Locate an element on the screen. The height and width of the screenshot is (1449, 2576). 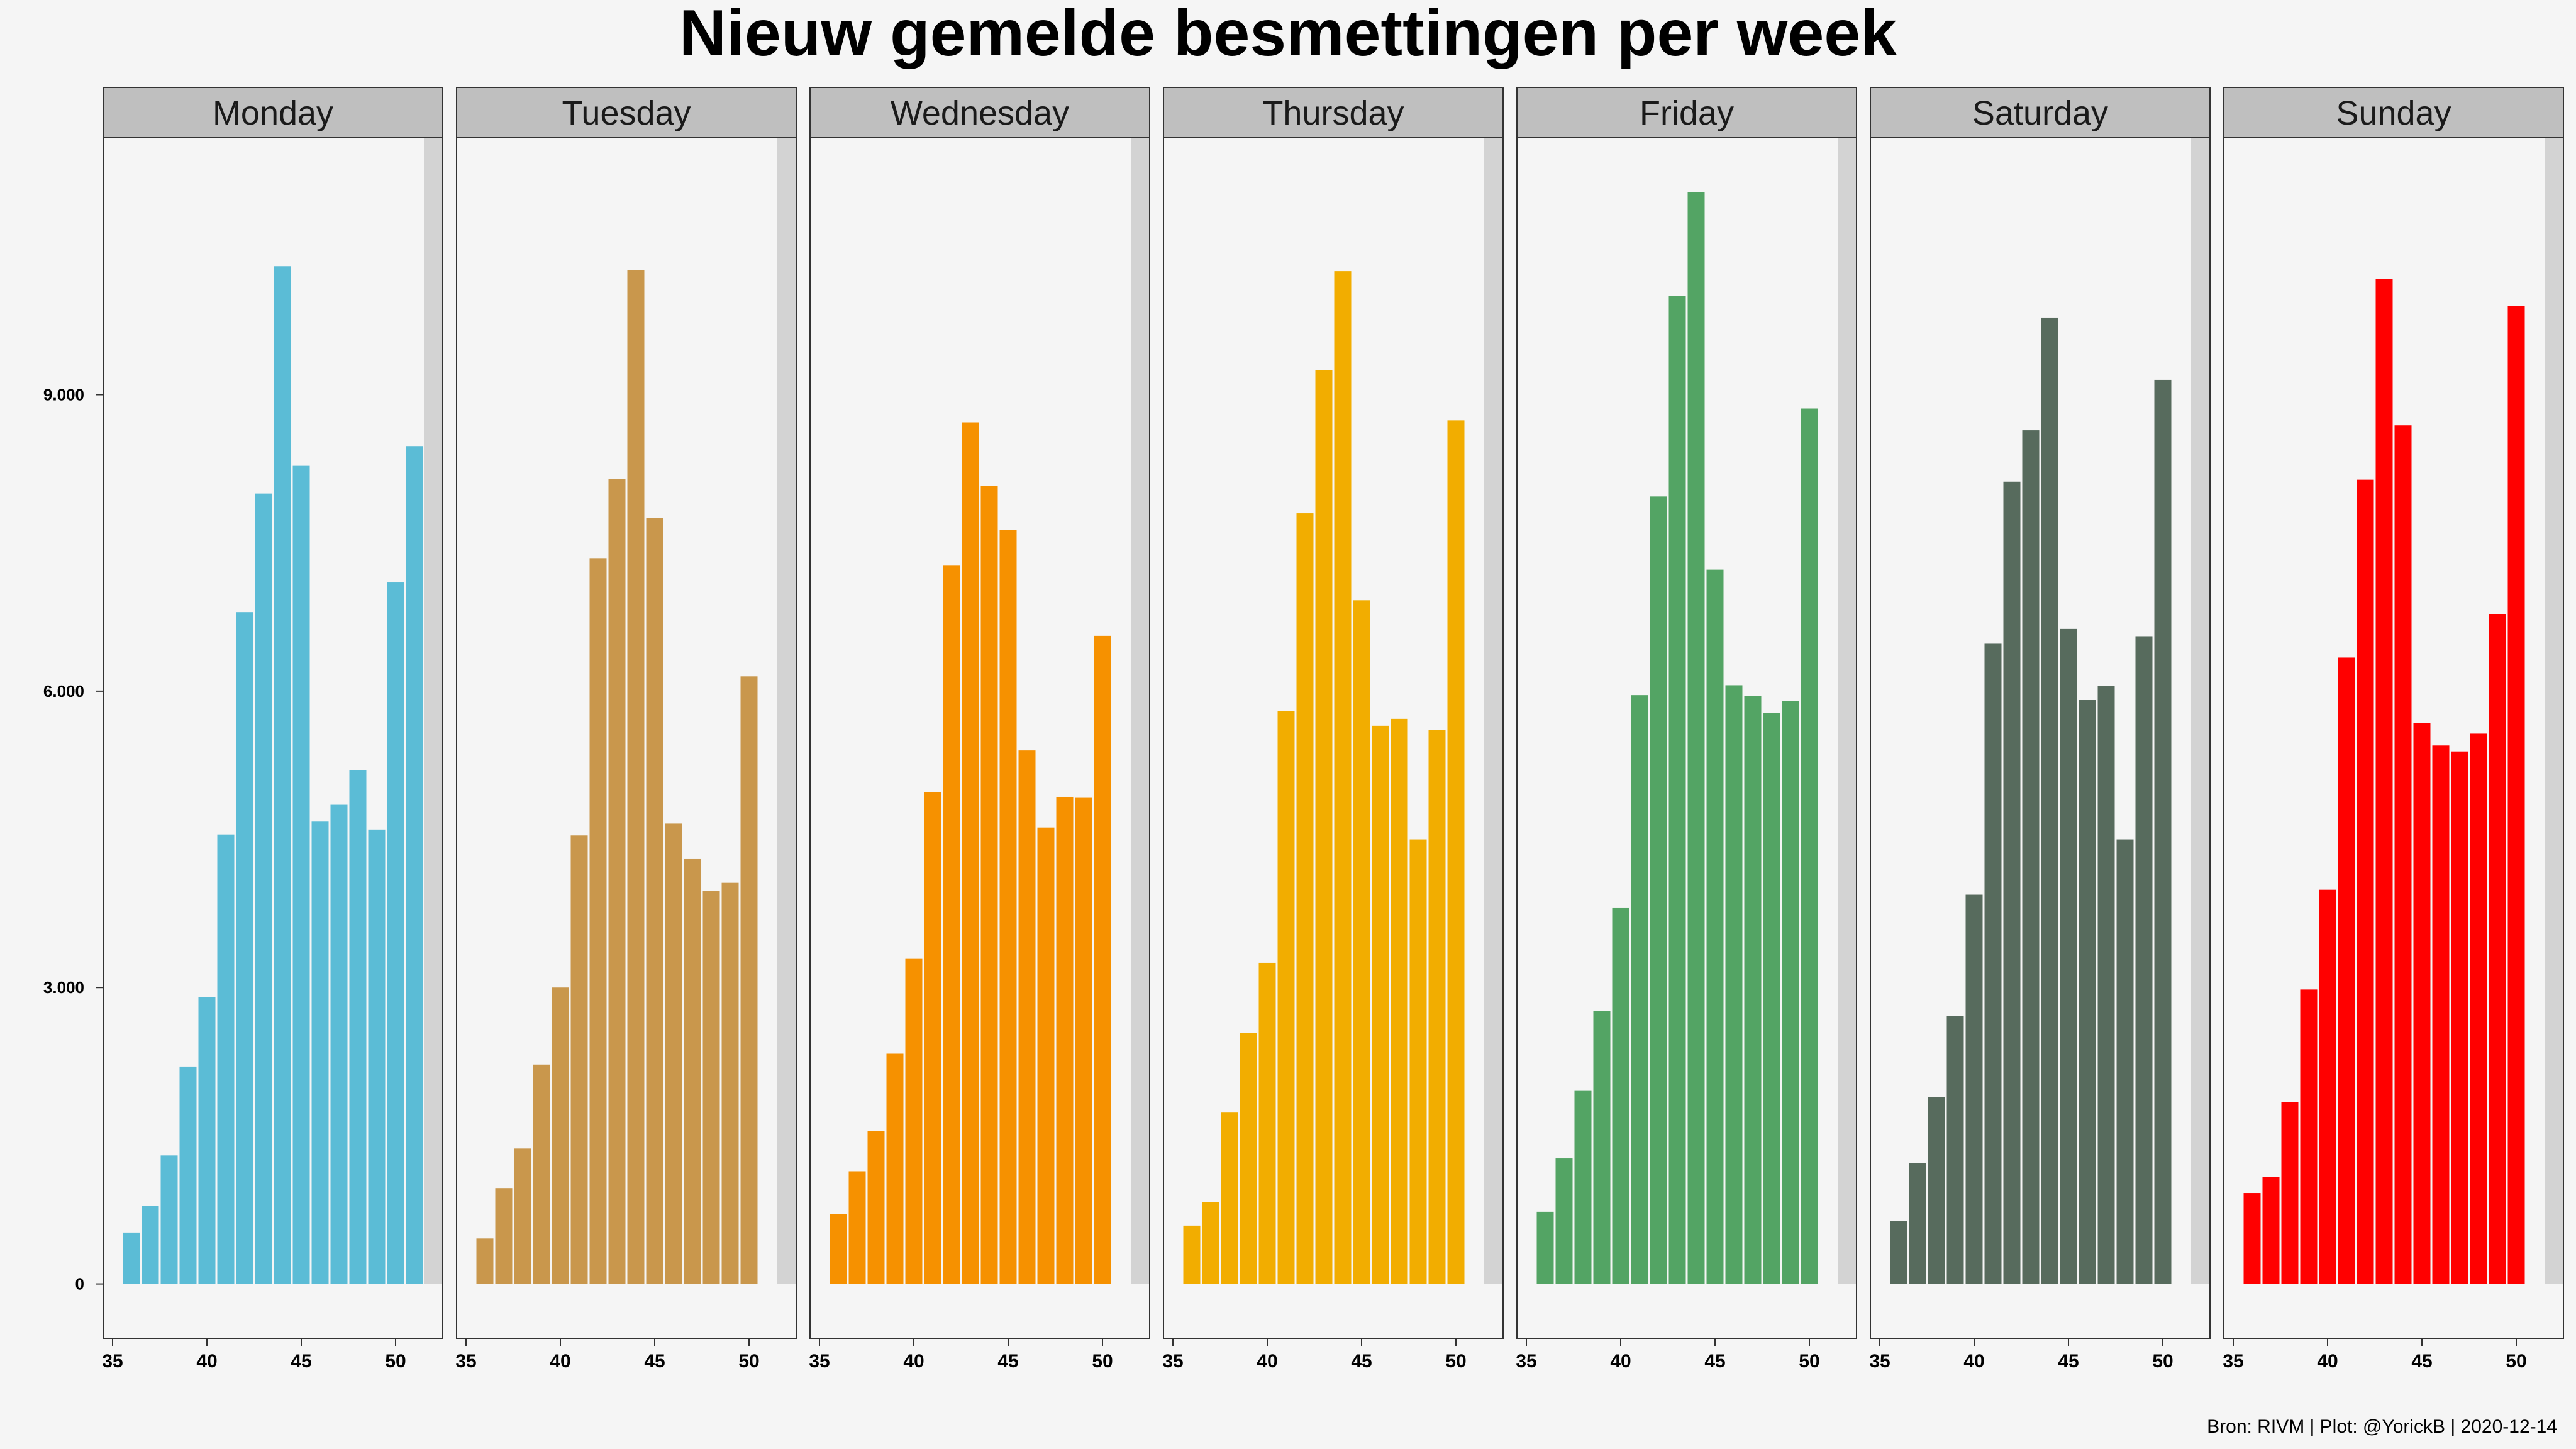
facet-panel-sunday: Sunday 35 40 45 50 is located at coordinates (2393, 729).